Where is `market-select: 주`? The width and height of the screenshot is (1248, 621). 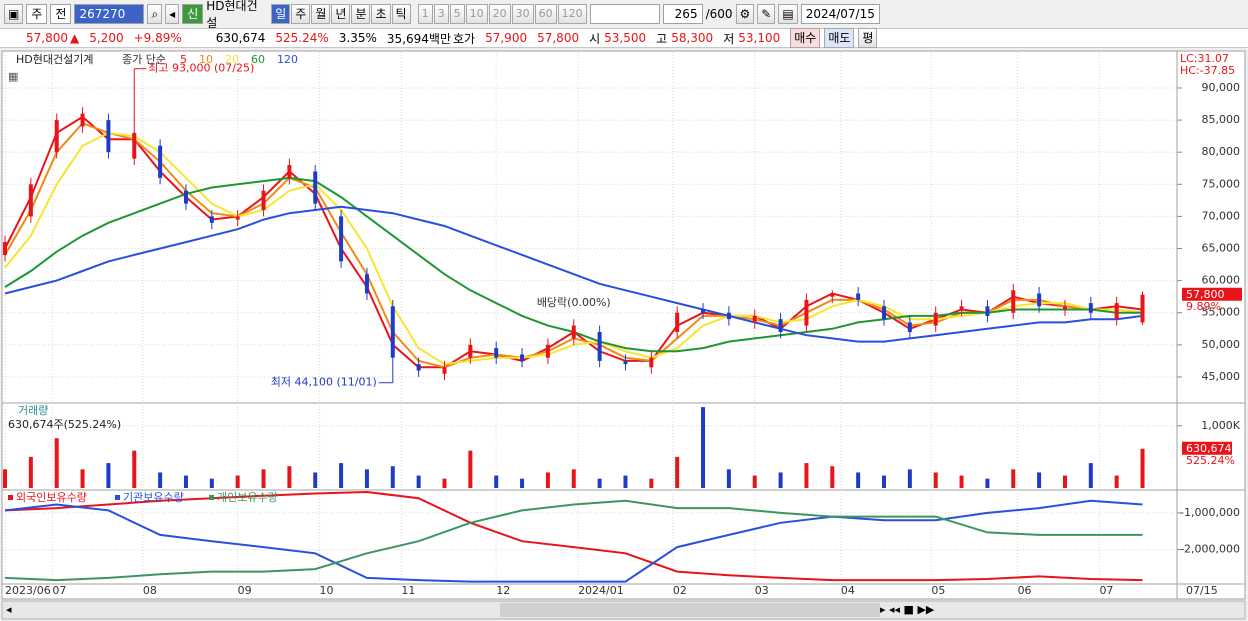
market-select: 주 is located at coordinates (37, 14).